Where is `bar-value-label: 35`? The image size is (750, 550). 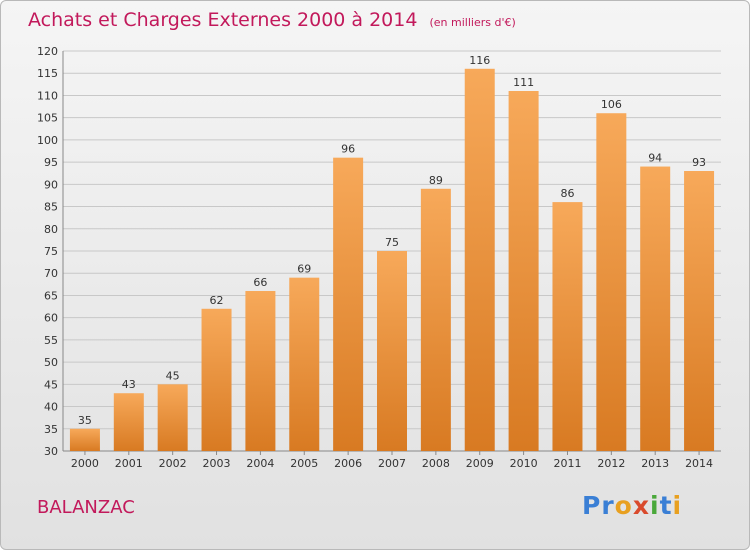
bar-value-label: 35 is located at coordinates (85, 420).